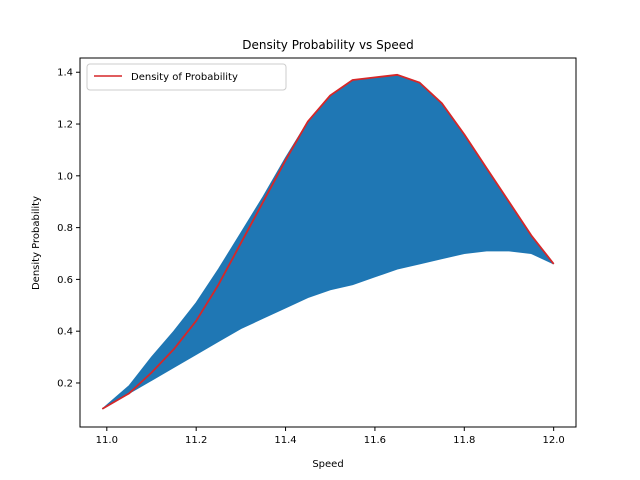 This screenshot has width=640, height=480. I want to click on y-tick-label: 1.0, so click(65, 176).